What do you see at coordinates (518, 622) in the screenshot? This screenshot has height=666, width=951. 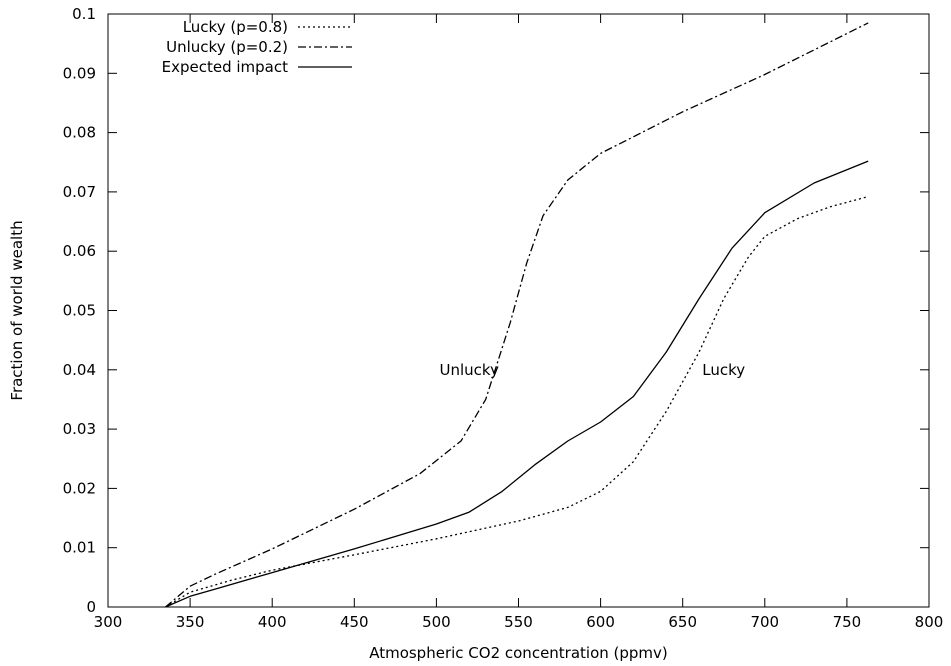 I see `x-tick-label: 550` at bounding box center [518, 622].